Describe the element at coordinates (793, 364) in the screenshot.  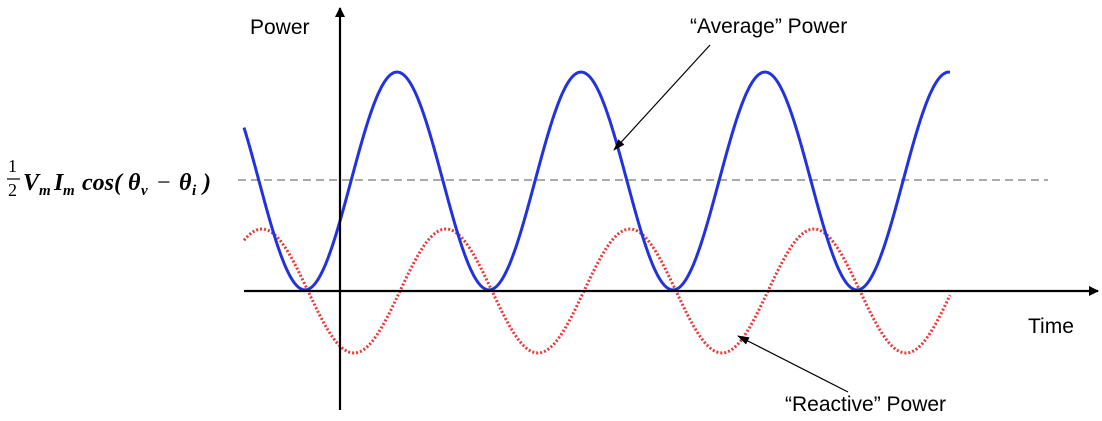
I see `reactive-power-pointer-arrow` at that location.